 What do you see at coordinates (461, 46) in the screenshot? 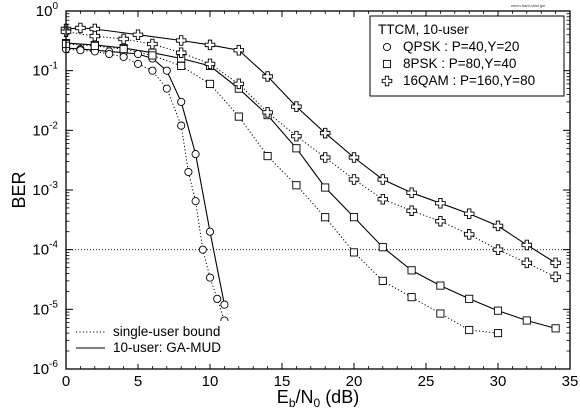
I see `legend-entry-label-0: QPSK : P=40,Y=20` at bounding box center [461, 46].